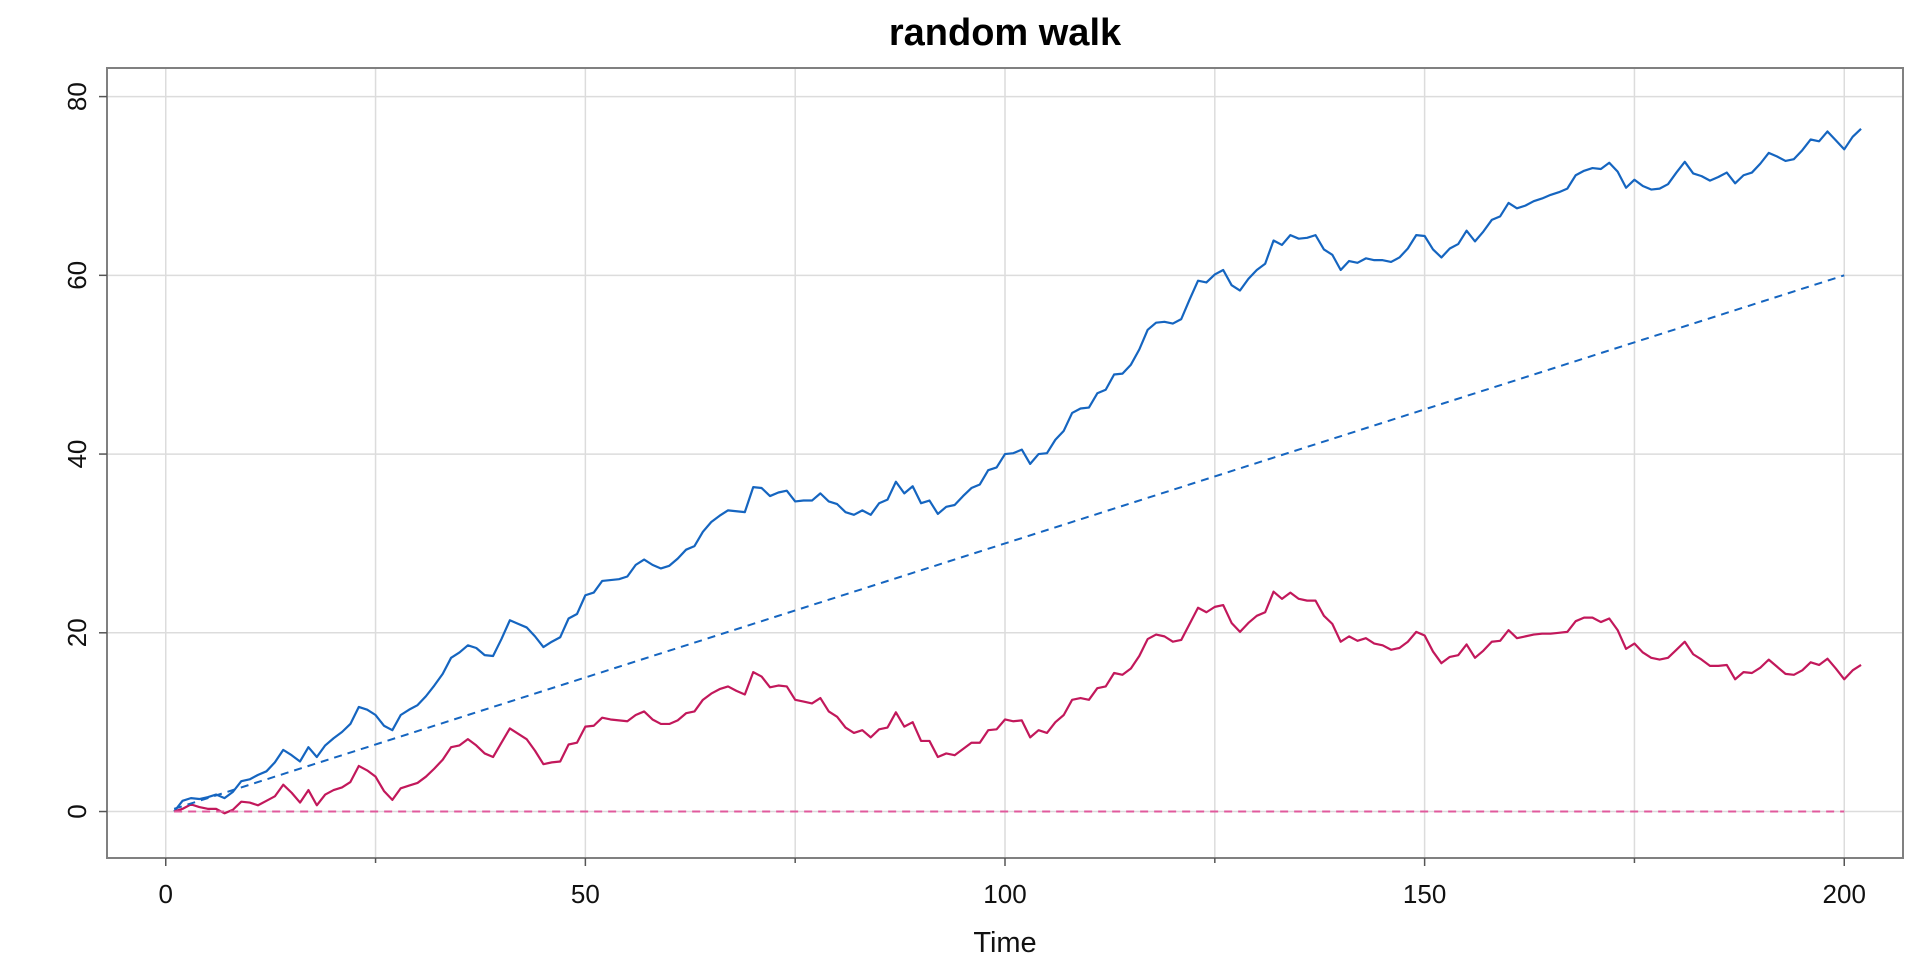  What do you see at coordinates (1844, 894) in the screenshot?
I see `x-tick-label: 200` at bounding box center [1844, 894].